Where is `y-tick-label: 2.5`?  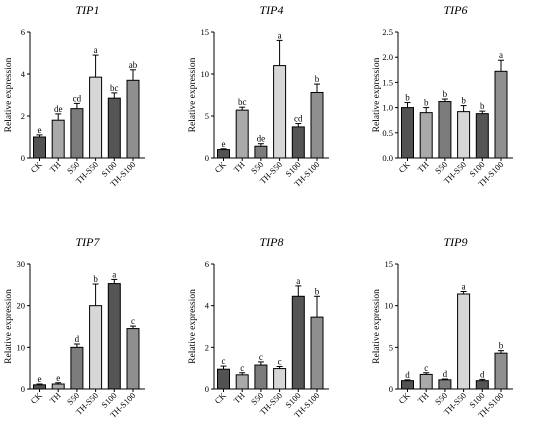 y-tick-label: 2.5 is located at coordinates (387, 32).